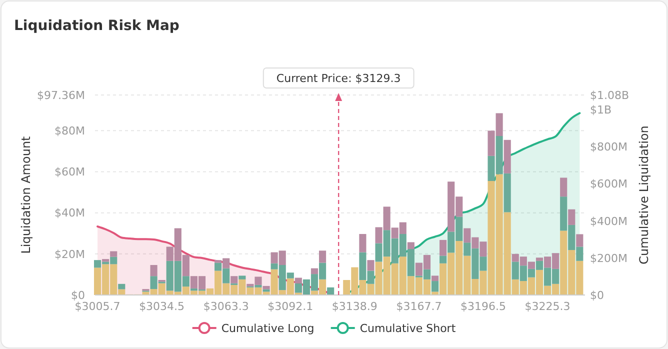  I want to click on y2-tick-label: $800M, so click(609, 147).